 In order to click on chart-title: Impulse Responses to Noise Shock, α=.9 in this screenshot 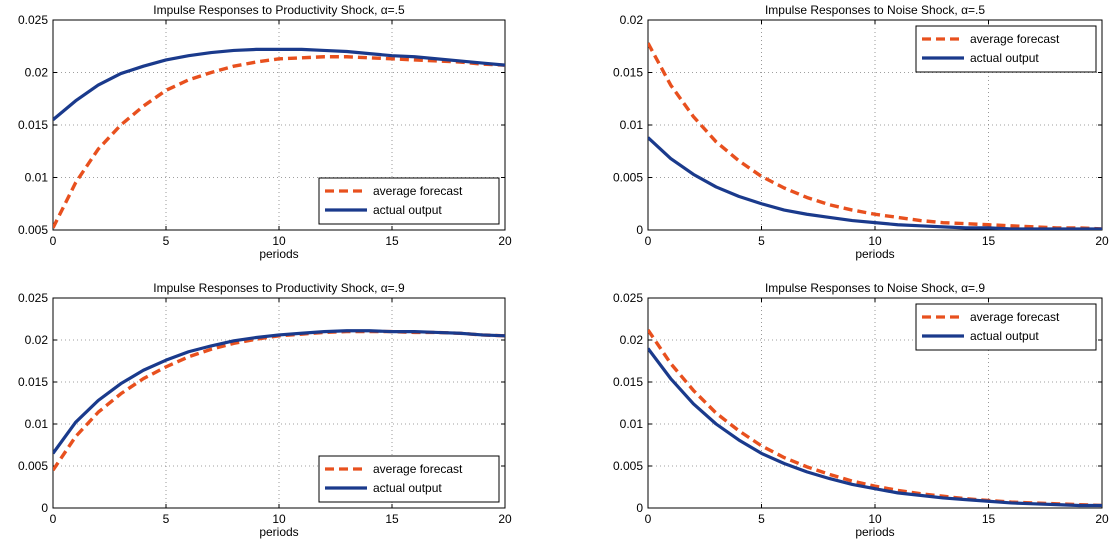, I will do `click(875, 288)`.